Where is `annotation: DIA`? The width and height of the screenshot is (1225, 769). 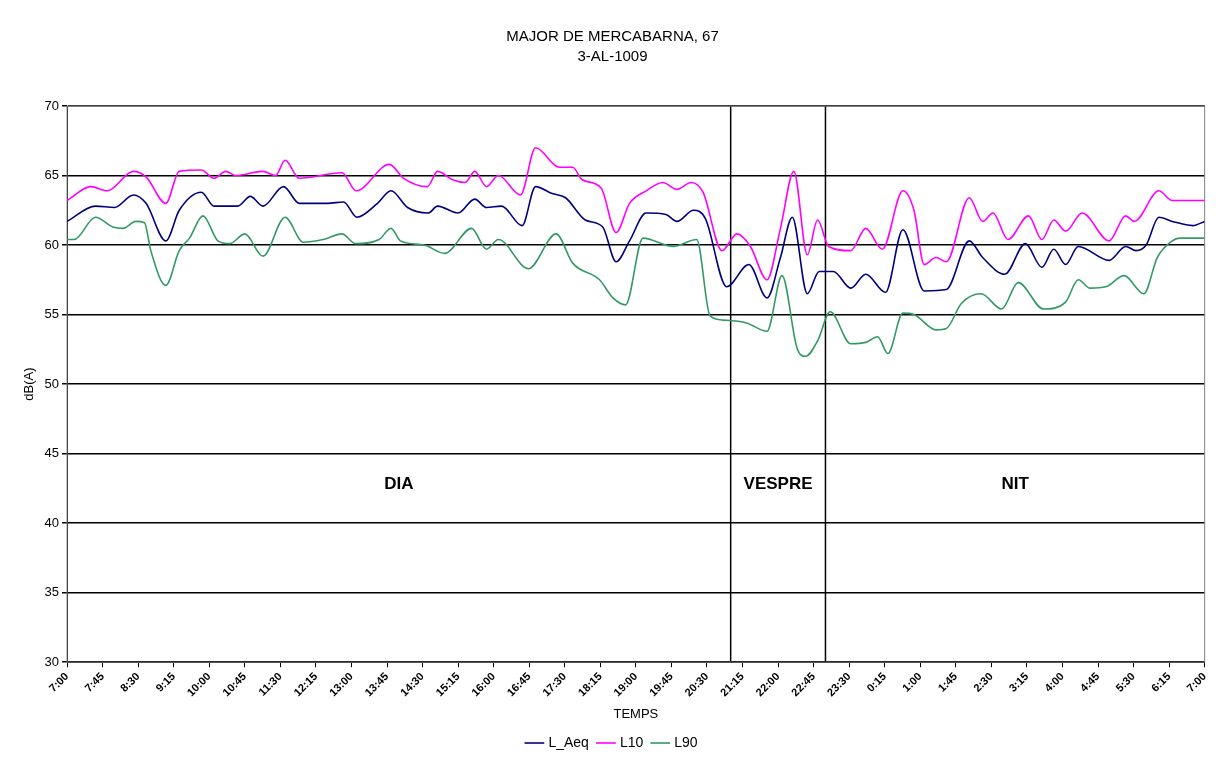
annotation: DIA is located at coordinates (399, 483).